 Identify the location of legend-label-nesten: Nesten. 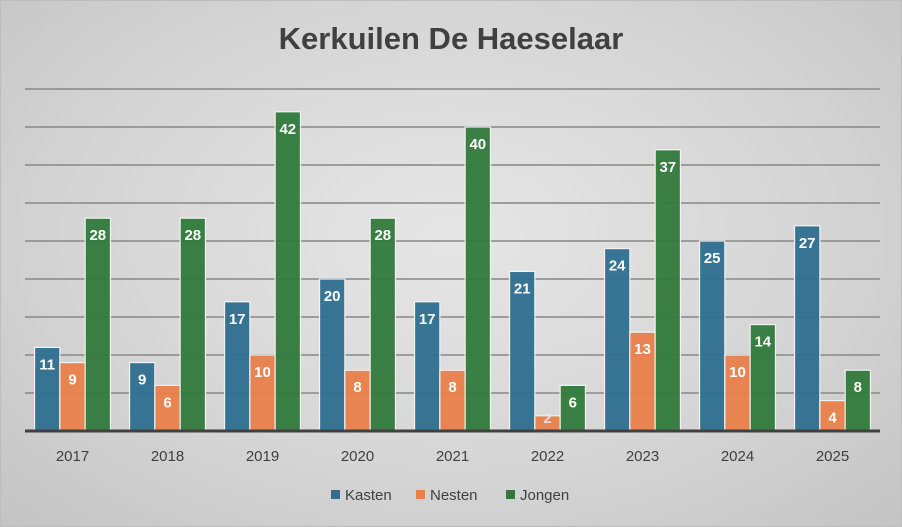
(454, 495).